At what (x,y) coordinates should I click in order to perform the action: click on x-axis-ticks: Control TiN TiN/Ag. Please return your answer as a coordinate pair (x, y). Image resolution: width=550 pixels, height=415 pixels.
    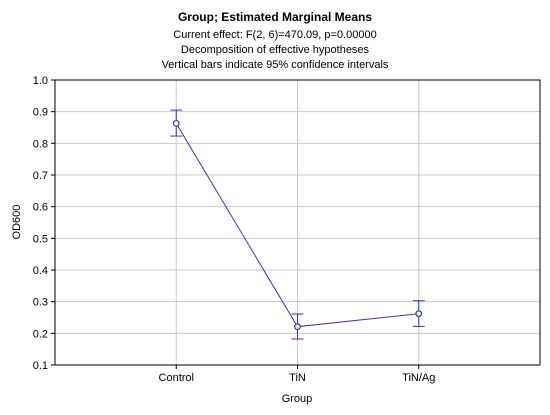
    Looking at the image, I should click on (297, 374).